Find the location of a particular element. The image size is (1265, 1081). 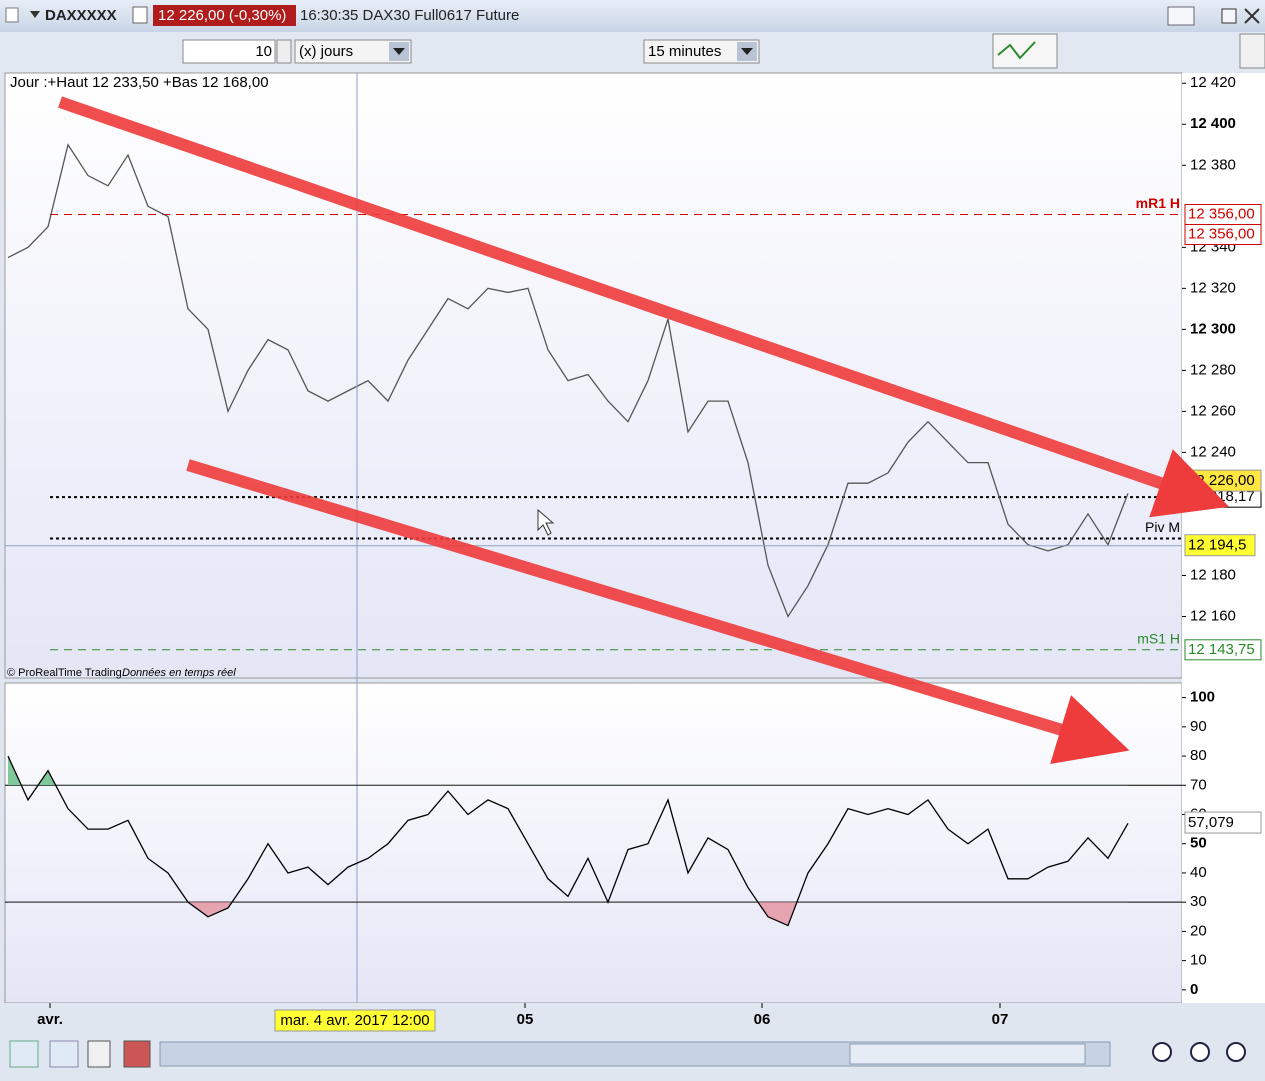

y-tick-label: 20 is located at coordinates (1198, 930).